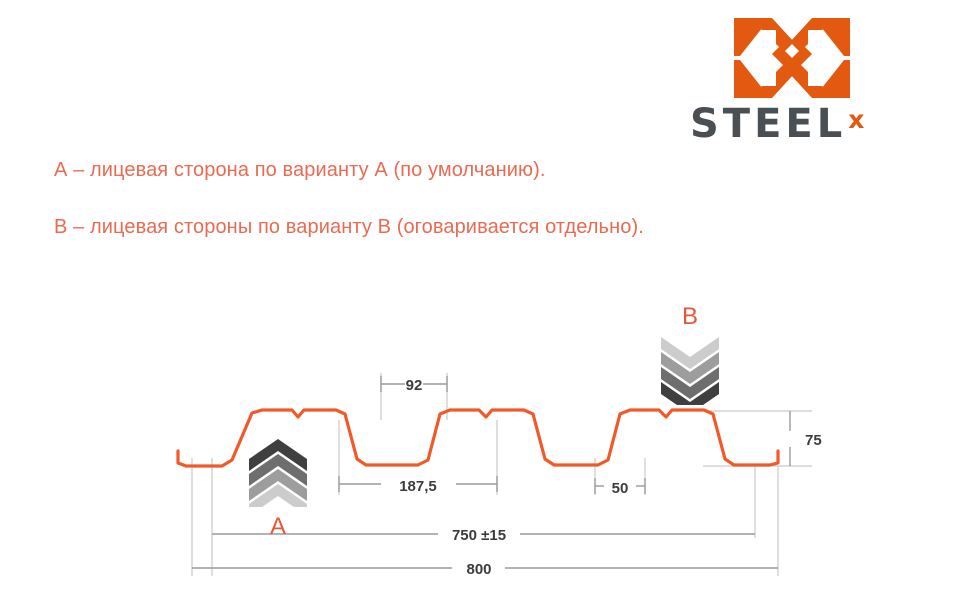 The image size is (970, 597). I want to click on dimension-label-92: 92, so click(414, 385).